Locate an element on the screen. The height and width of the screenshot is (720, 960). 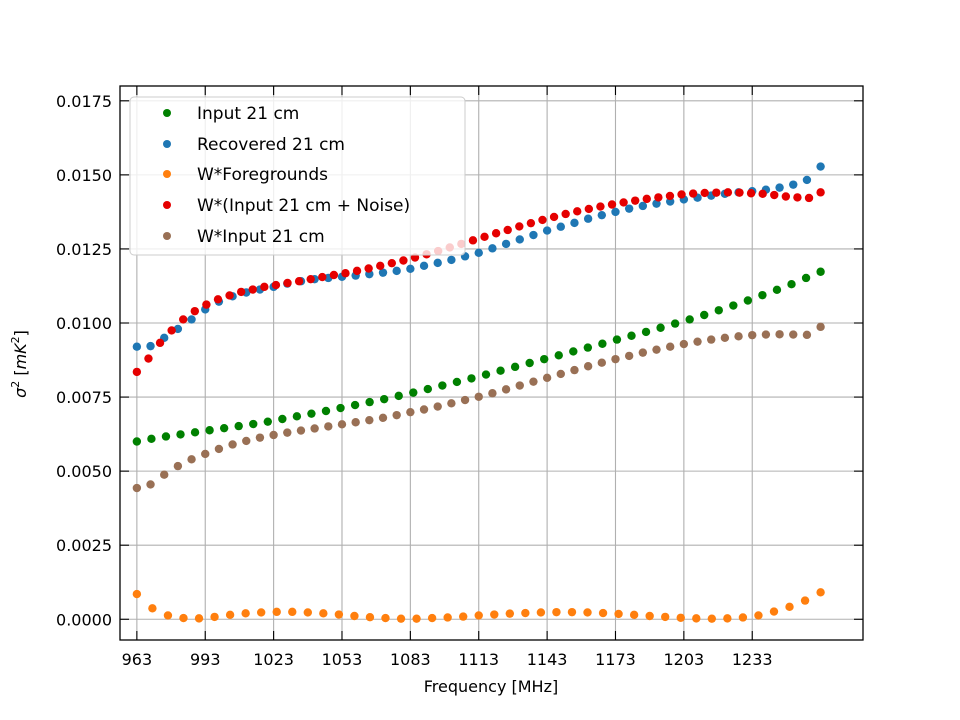
legend-entry-w-input-21cm: W*Input 21 cm is located at coordinates (244, 237).